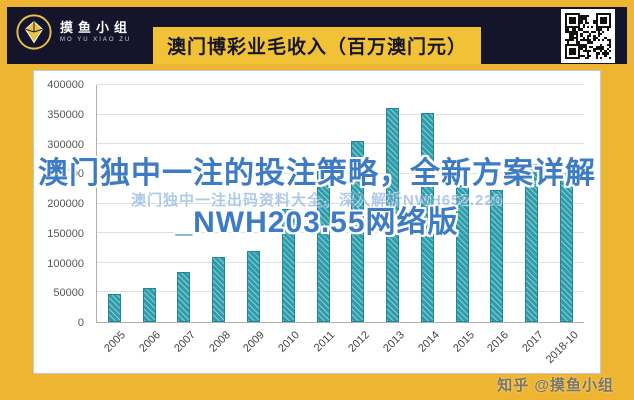  I want to click on logo-text: 摸鱼小组 MO YU XIAO ZU, so click(96, 31).